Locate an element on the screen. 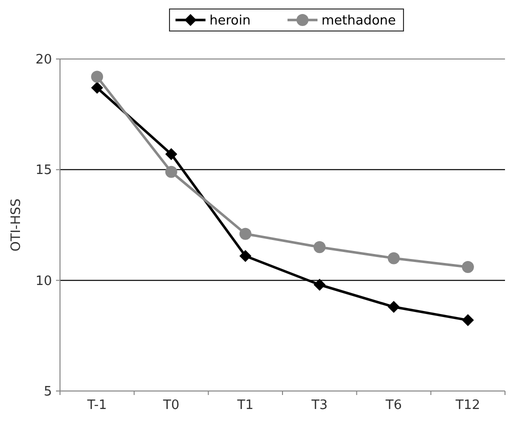  x-tick-label: T6 is located at coordinates (393, 405).